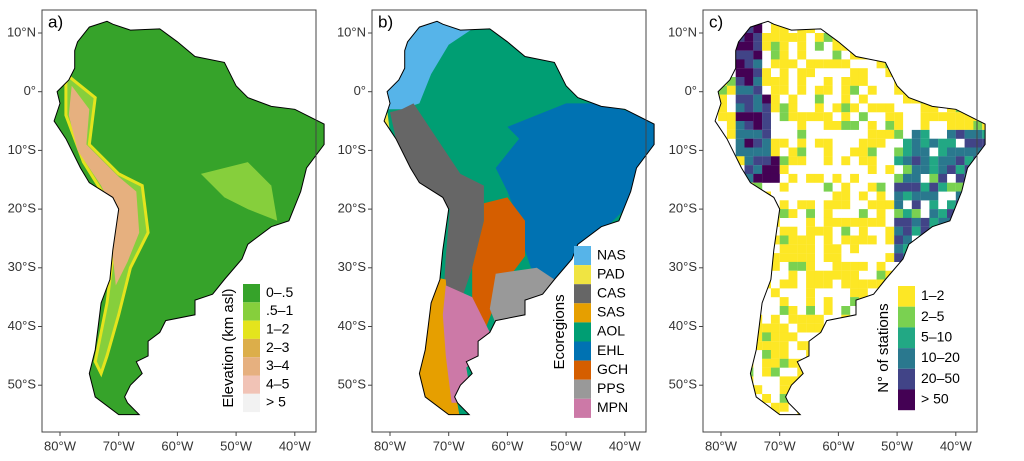  What do you see at coordinates (278, 365) in the screenshot?
I see `legend-label: 3–4` at bounding box center [278, 365].